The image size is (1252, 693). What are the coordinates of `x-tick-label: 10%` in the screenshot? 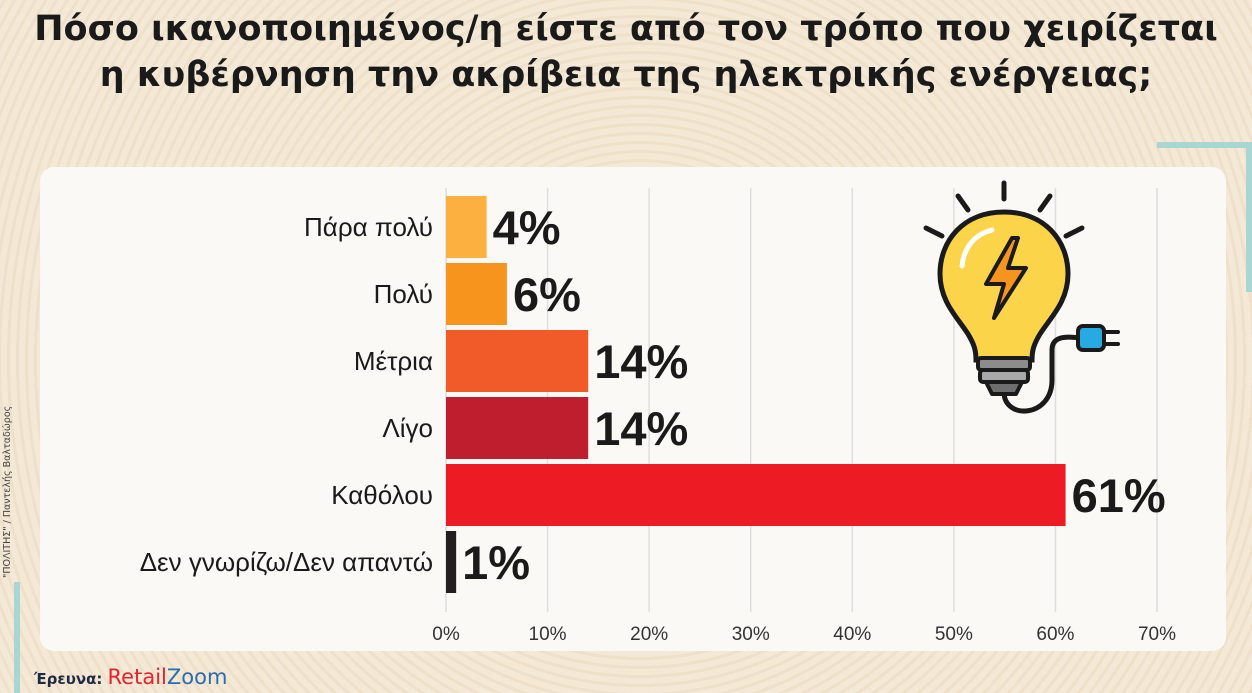 It's located at (548, 634).